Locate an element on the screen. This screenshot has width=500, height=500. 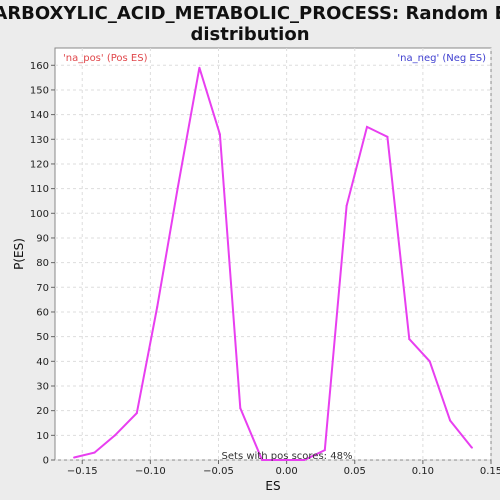
legend-neg-label: 'na_neg' (Neg ES) is located at coordinates (441, 58).